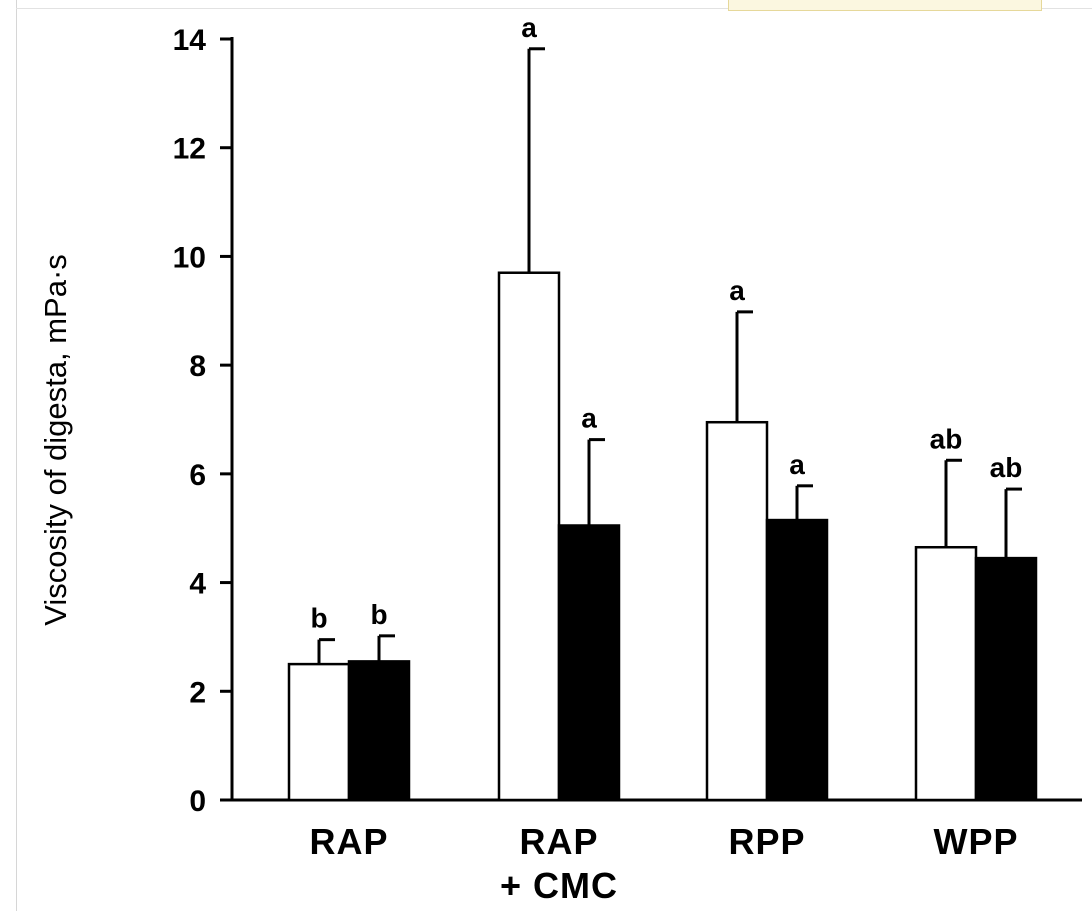  I want to click on y-axis-title: Viscosity of digesta, mPa·s, so click(55, 440).